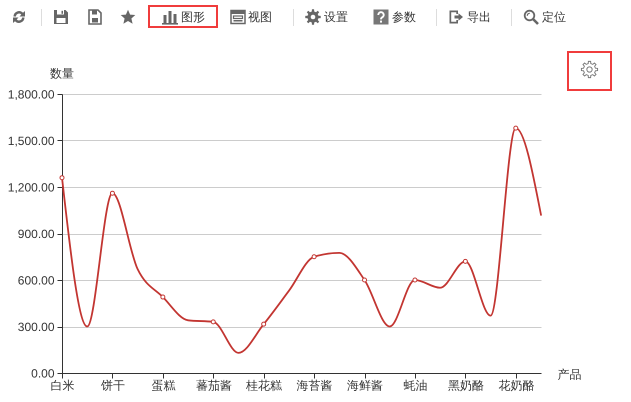  Describe the element at coordinates (214, 385) in the screenshot. I see `x-tick-label: 蕃茄酱` at that location.